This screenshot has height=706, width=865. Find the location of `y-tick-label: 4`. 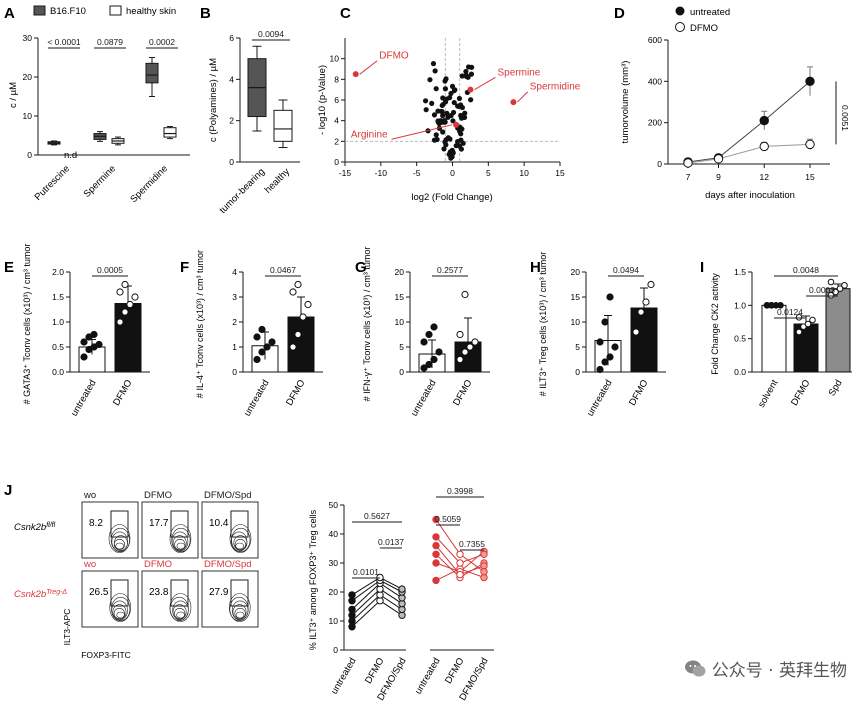

y-tick-label: 4 is located at coordinates (231, 79).